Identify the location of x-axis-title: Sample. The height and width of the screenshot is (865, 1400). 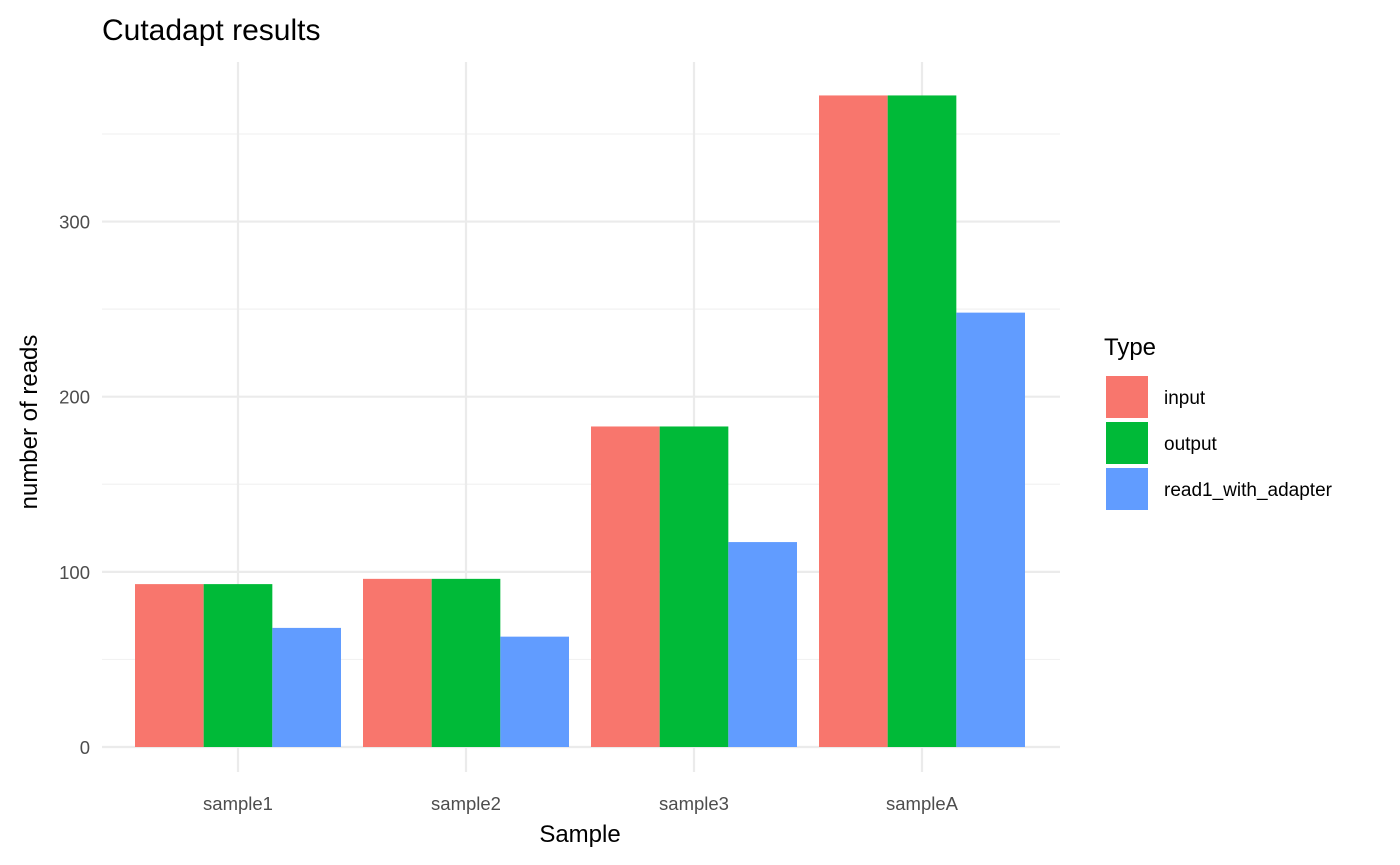
(579, 834).